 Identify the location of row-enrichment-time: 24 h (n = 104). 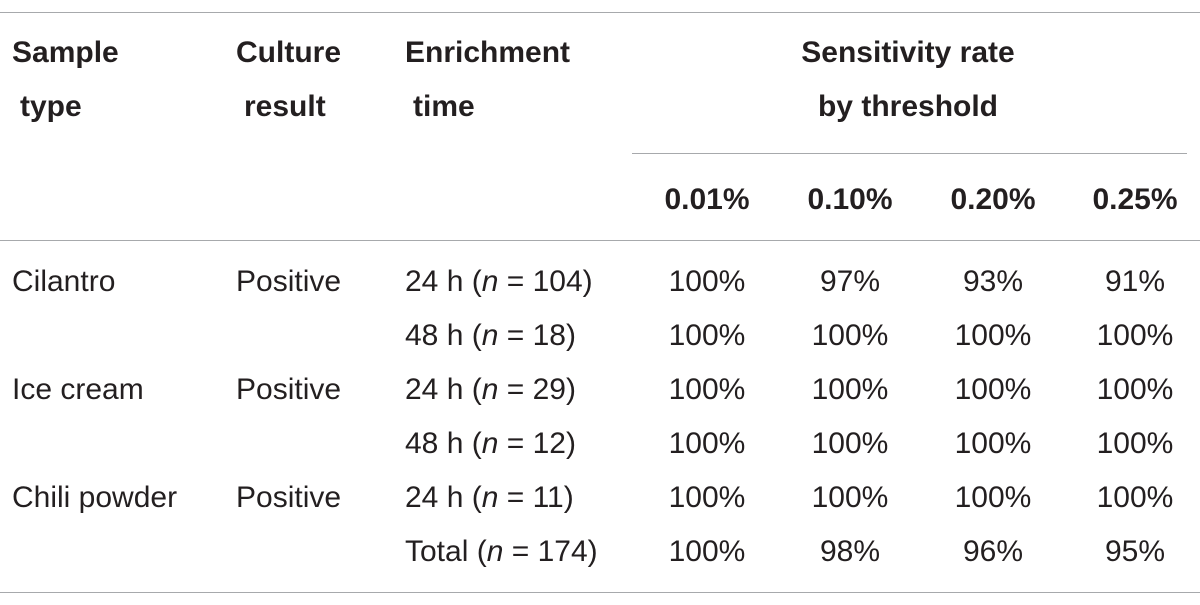
(499, 282).